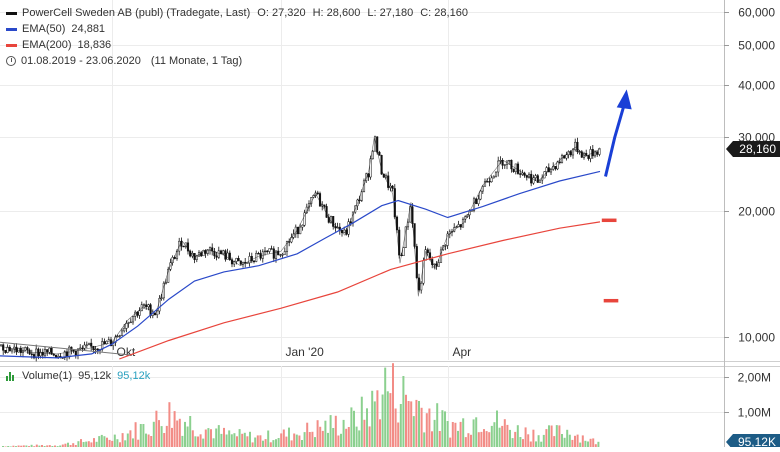 Image resolution: width=780 pixels, height=452 pixels. I want to click on projection-arrow, so click(616, 137).